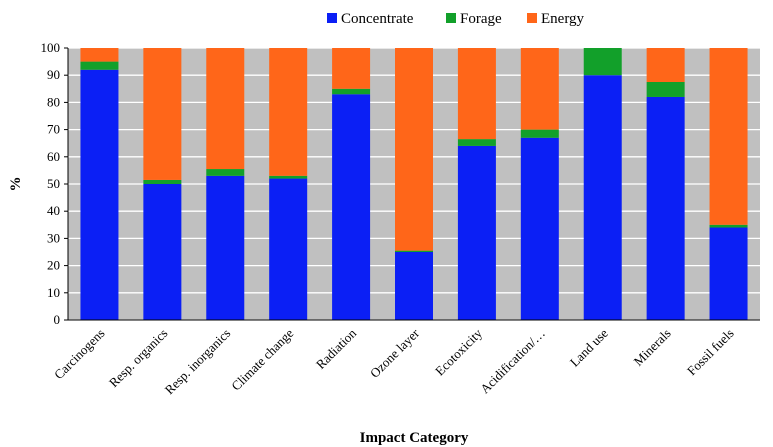  I want to click on x-axis-label: Impact Category, so click(414, 438).